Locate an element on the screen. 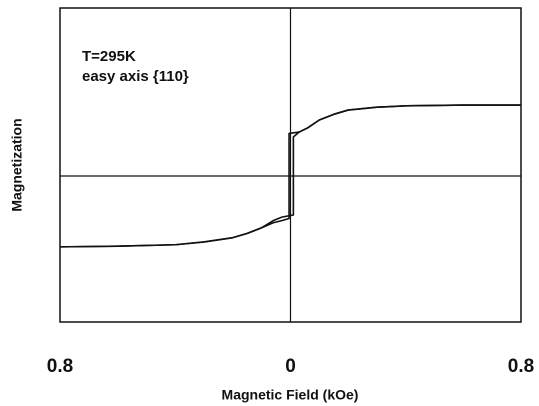 Image resolution: width=539 pixels, height=406 pixels. x-axis-label: Magnetic Field (kOe) is located at coordinates (290, 395).